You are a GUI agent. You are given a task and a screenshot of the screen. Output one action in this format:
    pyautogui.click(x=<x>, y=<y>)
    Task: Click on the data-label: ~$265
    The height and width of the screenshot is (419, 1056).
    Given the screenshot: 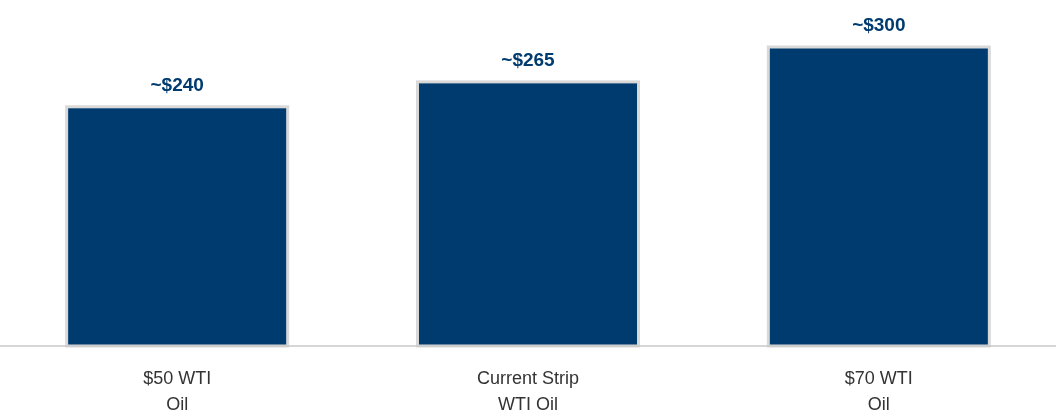 What is the action you would take?
    pyautogui.click(x=528, y=59)
    